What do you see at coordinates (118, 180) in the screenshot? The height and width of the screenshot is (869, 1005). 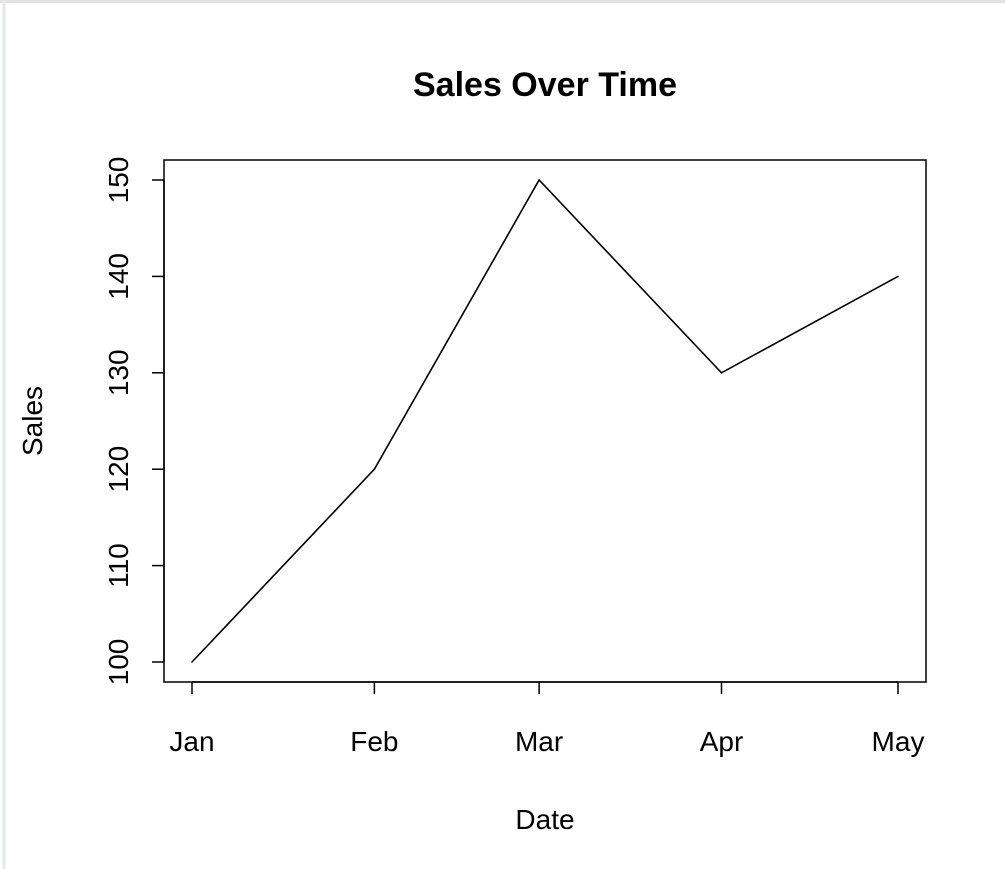 I see `y-tick-label: 150` at bounding box center [118, 180].